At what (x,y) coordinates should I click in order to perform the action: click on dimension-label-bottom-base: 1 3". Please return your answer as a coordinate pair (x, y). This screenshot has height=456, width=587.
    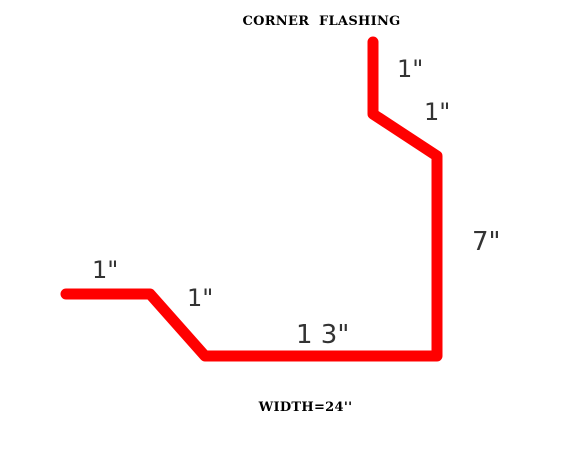
    Looking at the image, I should click on (322, 335).